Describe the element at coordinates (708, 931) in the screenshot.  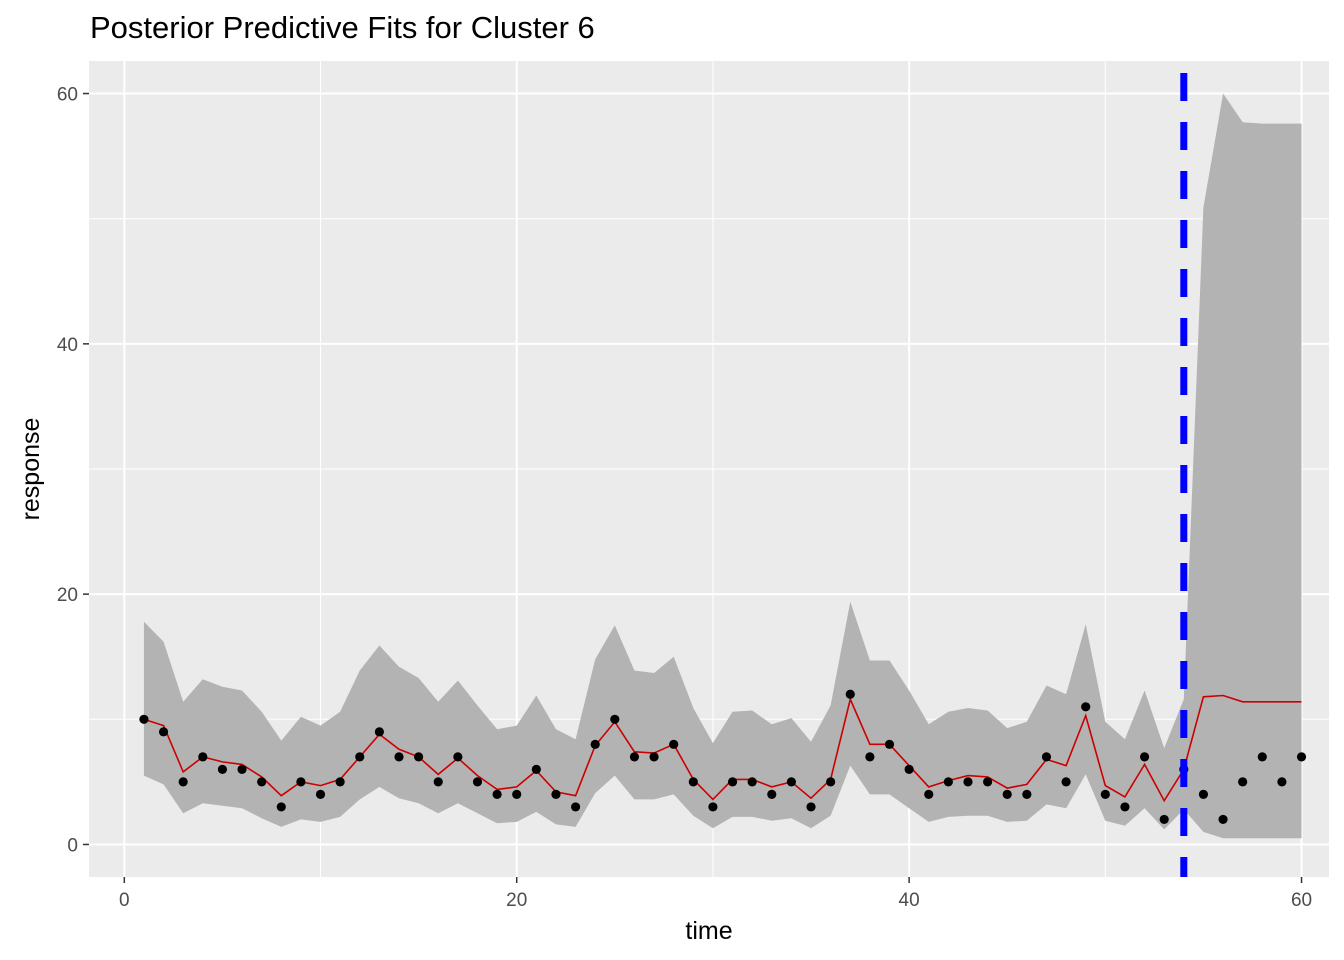
I see `x-axis-title: time` at that location.